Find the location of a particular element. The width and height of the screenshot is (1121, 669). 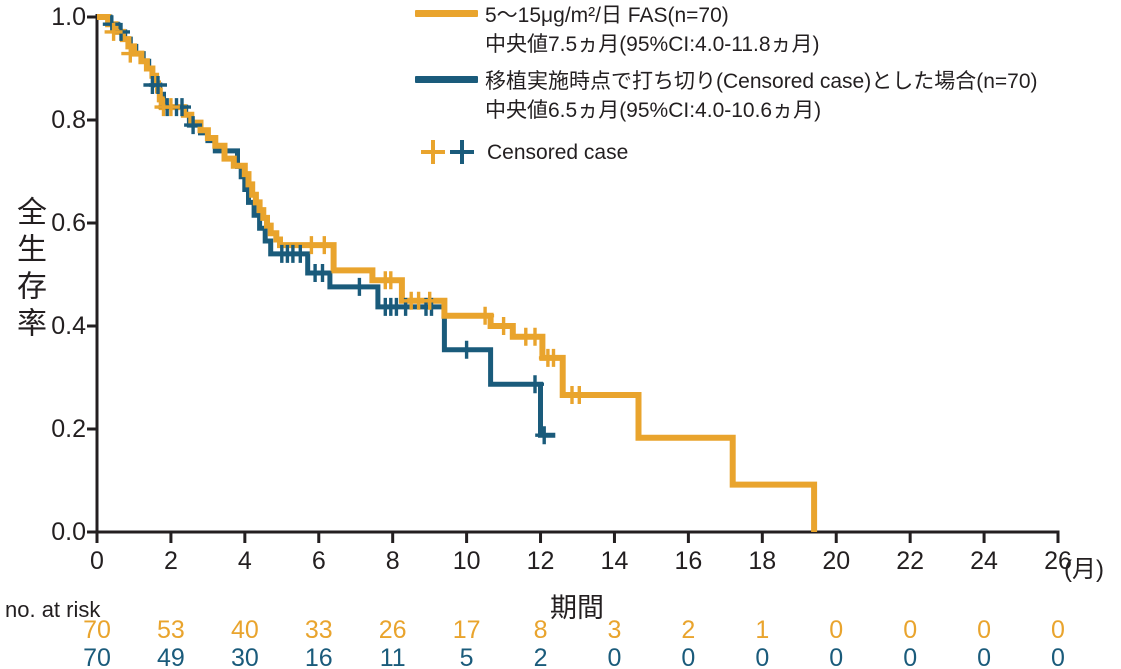

x-tick-label: 14 is located at coordinates (614, 561).